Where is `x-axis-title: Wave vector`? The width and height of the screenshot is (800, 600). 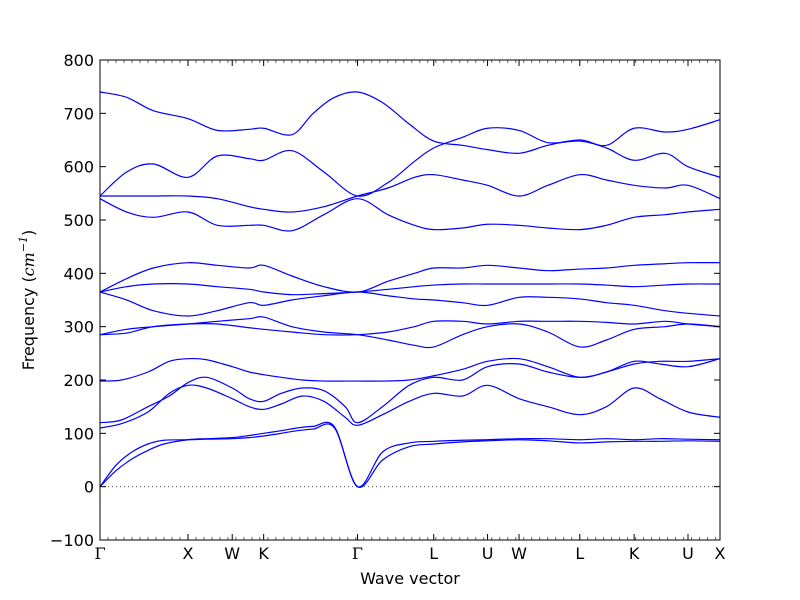 x-axis-title: Wave vector is located at coordinates (410, 578).